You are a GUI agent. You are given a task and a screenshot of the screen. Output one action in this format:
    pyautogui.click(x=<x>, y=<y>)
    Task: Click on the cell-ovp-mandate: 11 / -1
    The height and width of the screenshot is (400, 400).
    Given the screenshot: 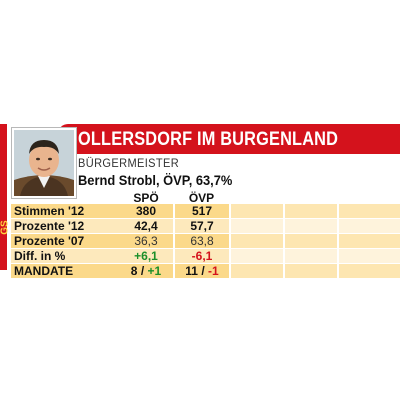 What is the action you would take?
    pyautogui.click(x=202, y=271)
    